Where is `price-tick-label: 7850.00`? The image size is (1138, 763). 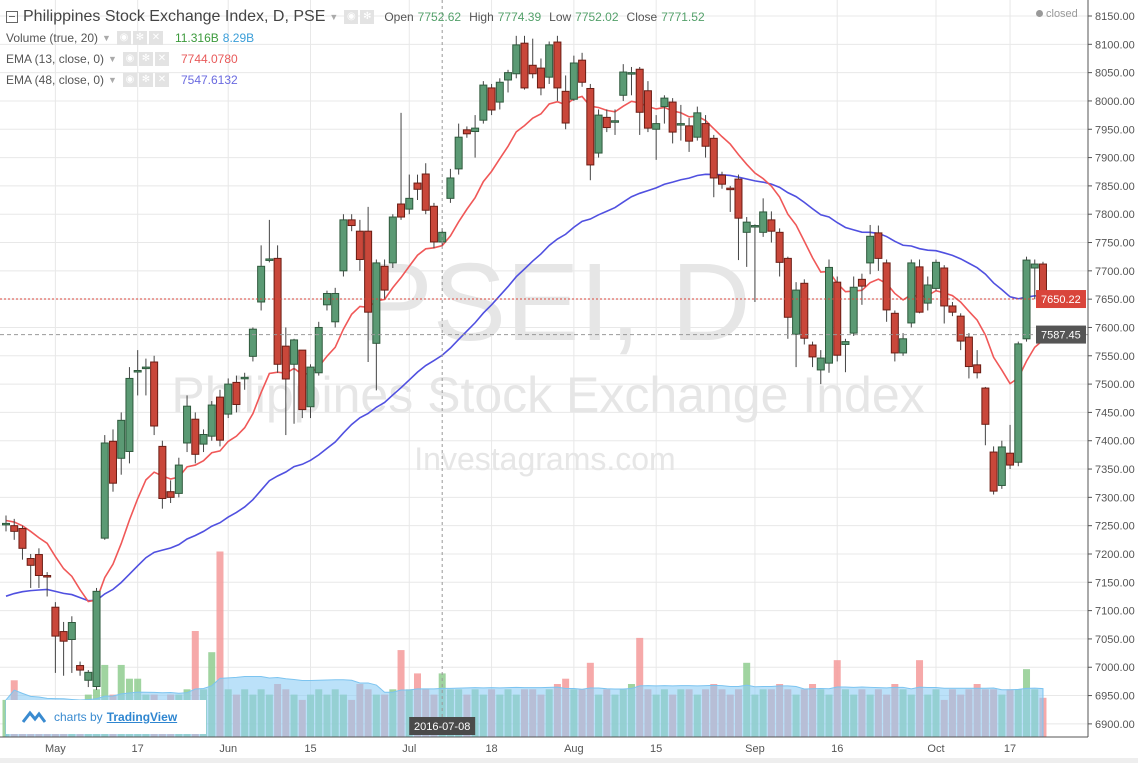
price-tick-label: 7850.00 is located at coordinates (1115, 187).